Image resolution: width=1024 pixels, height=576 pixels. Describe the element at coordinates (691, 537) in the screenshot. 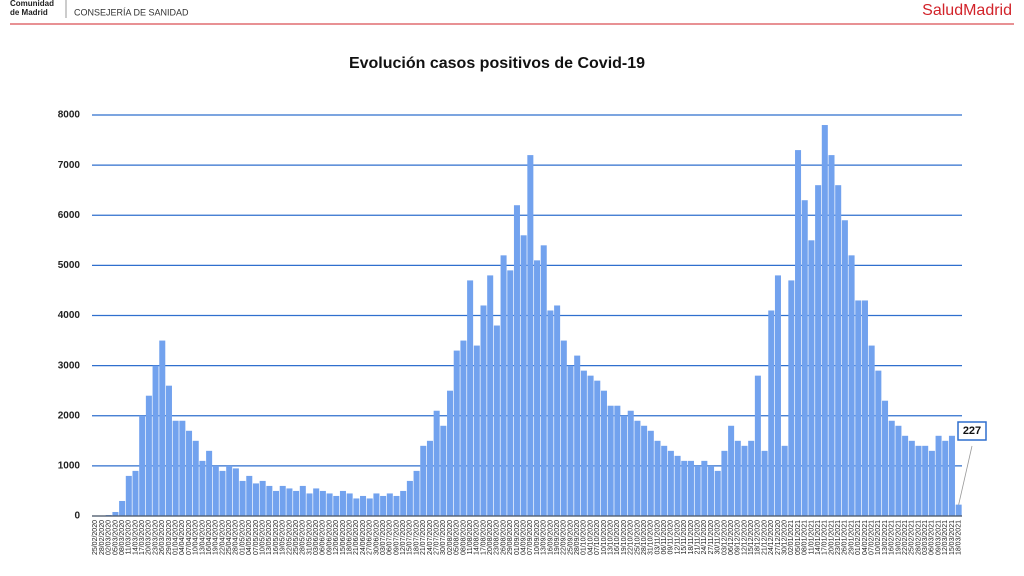

I see `x-tick-label: 18/11/2020` at that location.